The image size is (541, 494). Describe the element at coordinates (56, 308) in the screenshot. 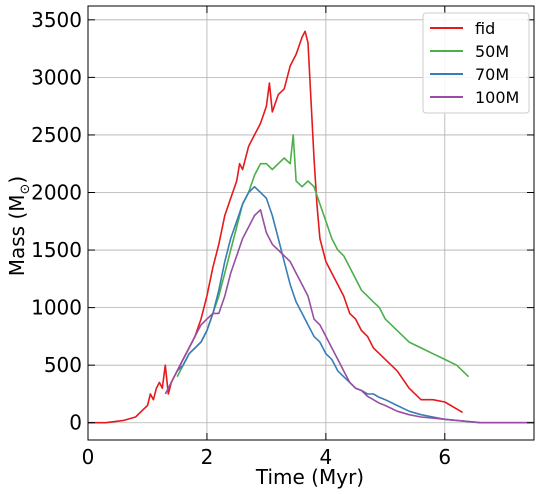

I see `y-tick-label: 1000` at that location.